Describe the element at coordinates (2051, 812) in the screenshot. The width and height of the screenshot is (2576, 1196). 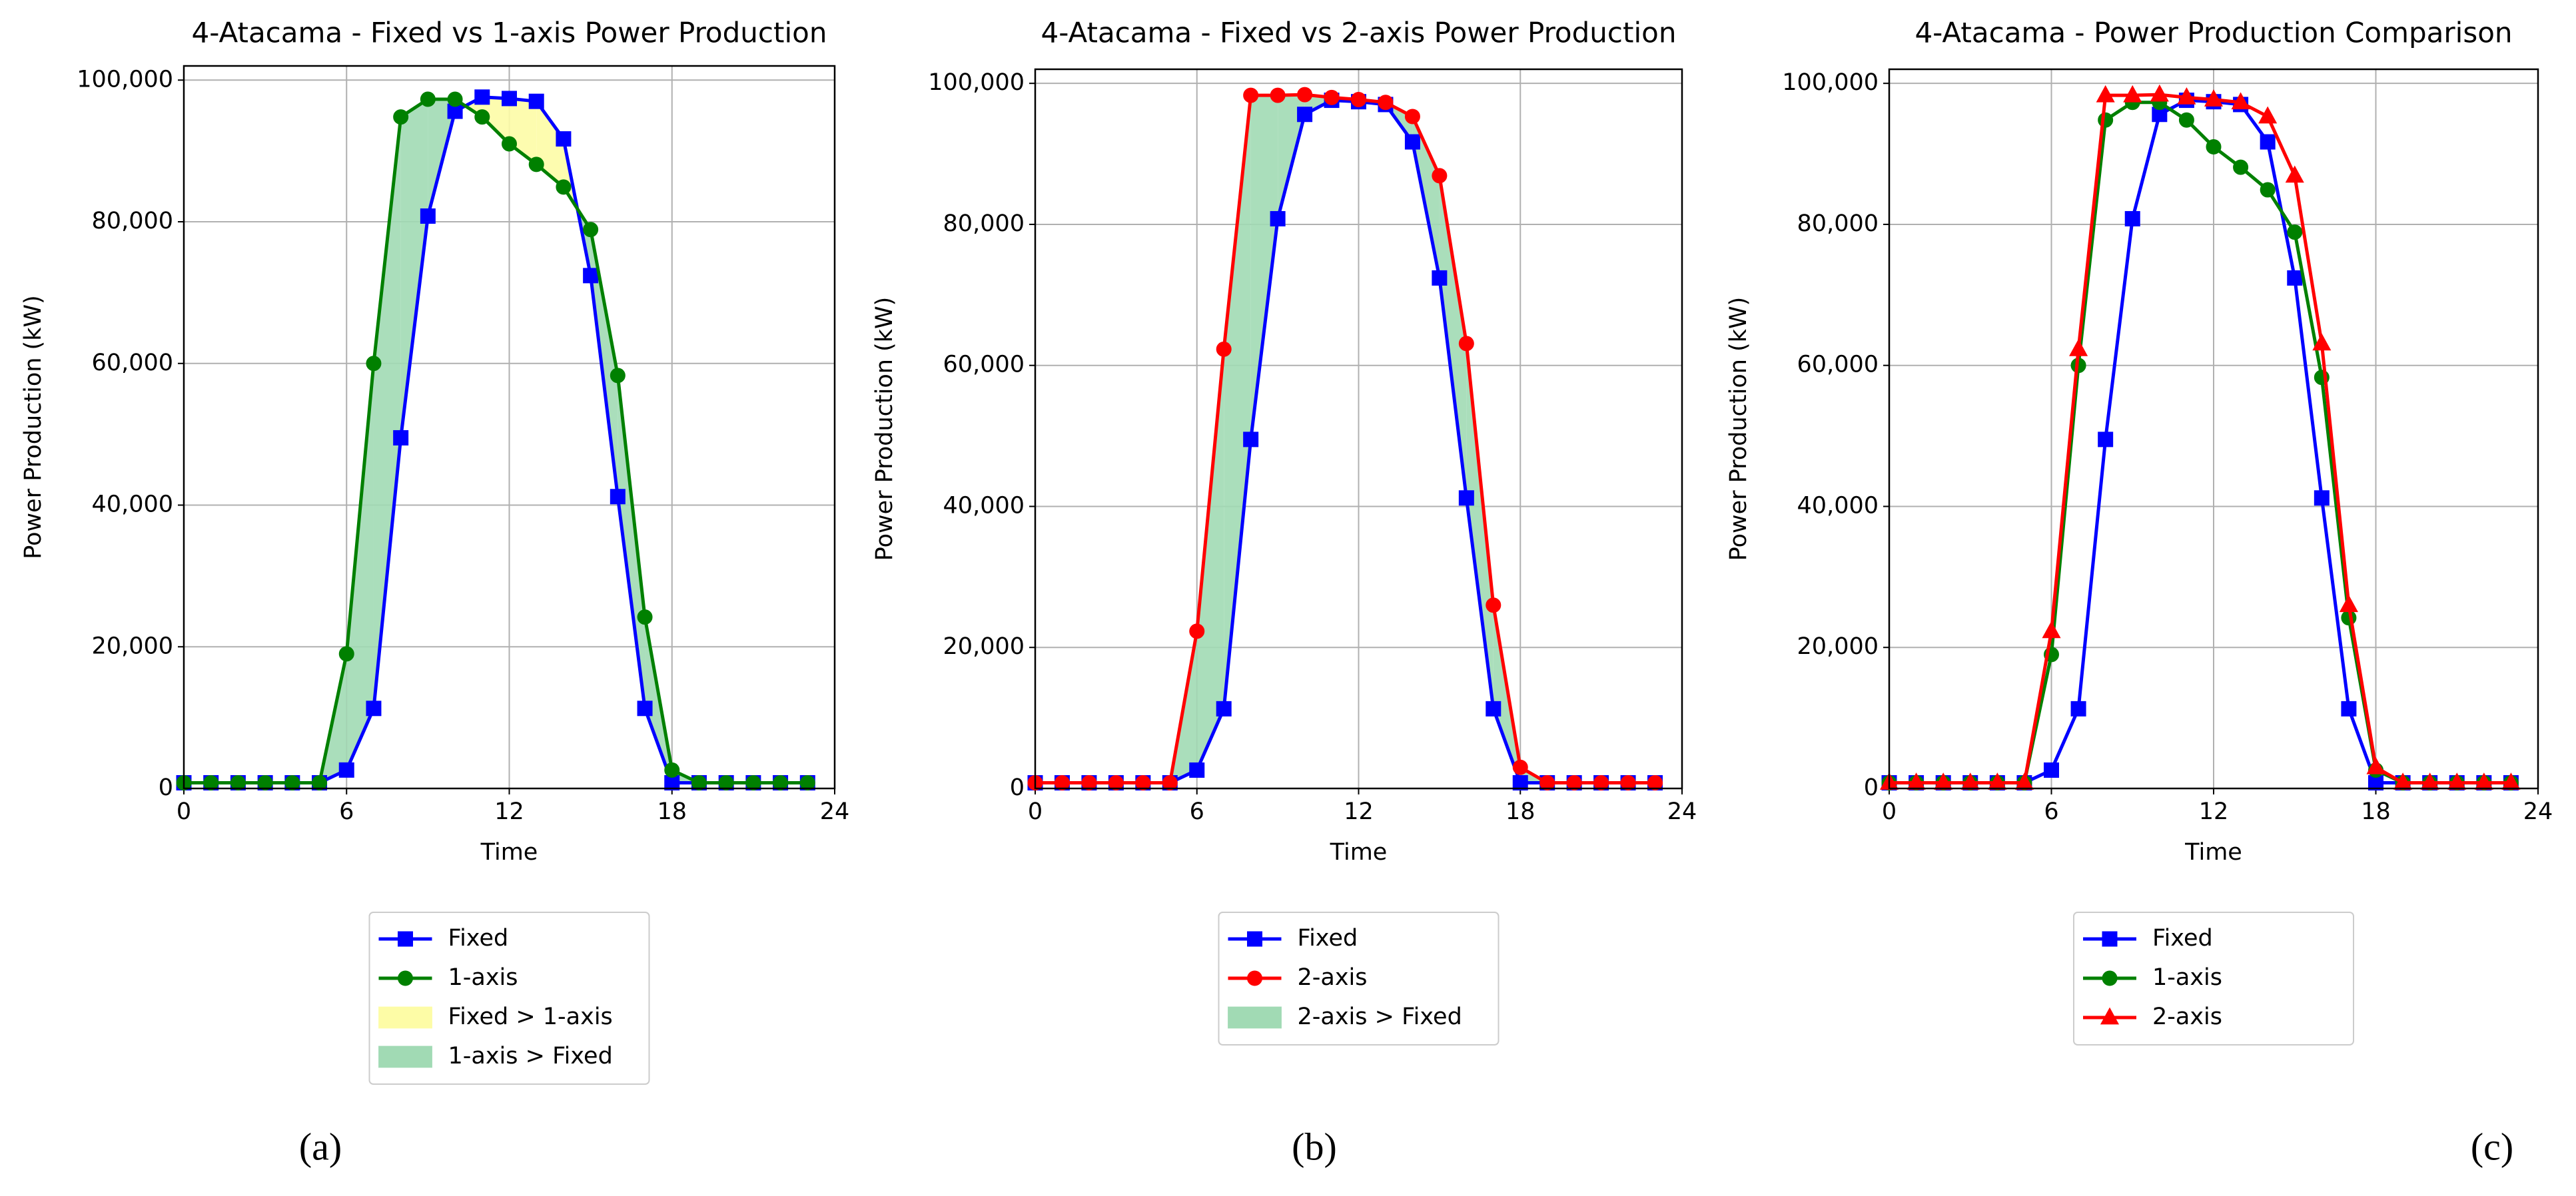
I see `x-tick-label: 6` at that location.